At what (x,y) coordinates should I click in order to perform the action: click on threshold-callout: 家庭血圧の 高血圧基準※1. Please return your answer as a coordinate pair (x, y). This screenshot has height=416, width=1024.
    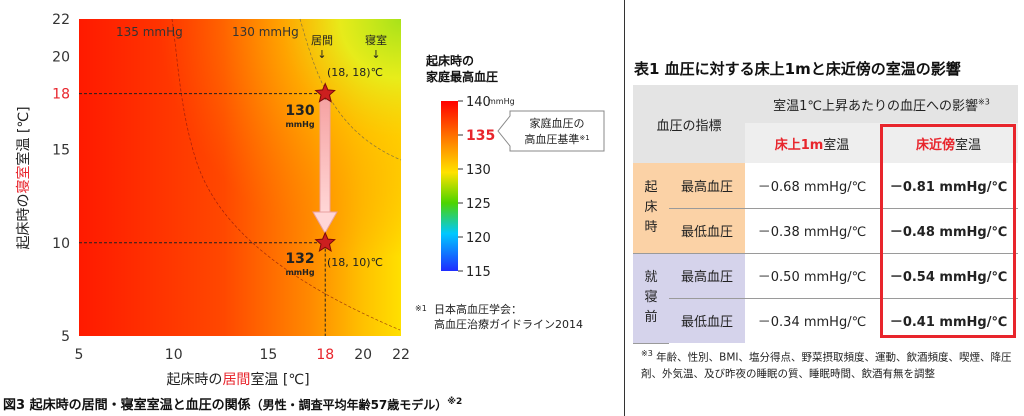
    Looking at the image, I should click on (551, 131).